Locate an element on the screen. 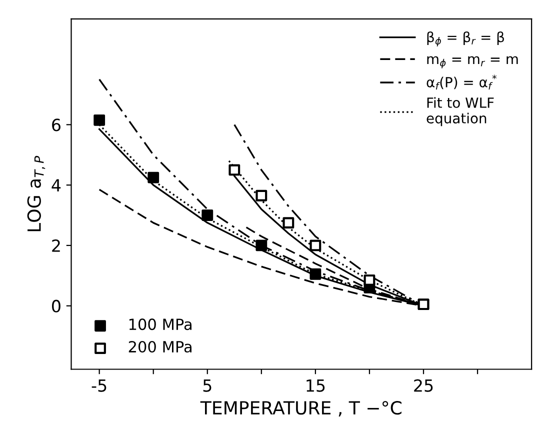 The image size is (548, 422). legend-label: m$_{ϕ}$ = m$_{r}$ = m is located at coordinates (472, 62).